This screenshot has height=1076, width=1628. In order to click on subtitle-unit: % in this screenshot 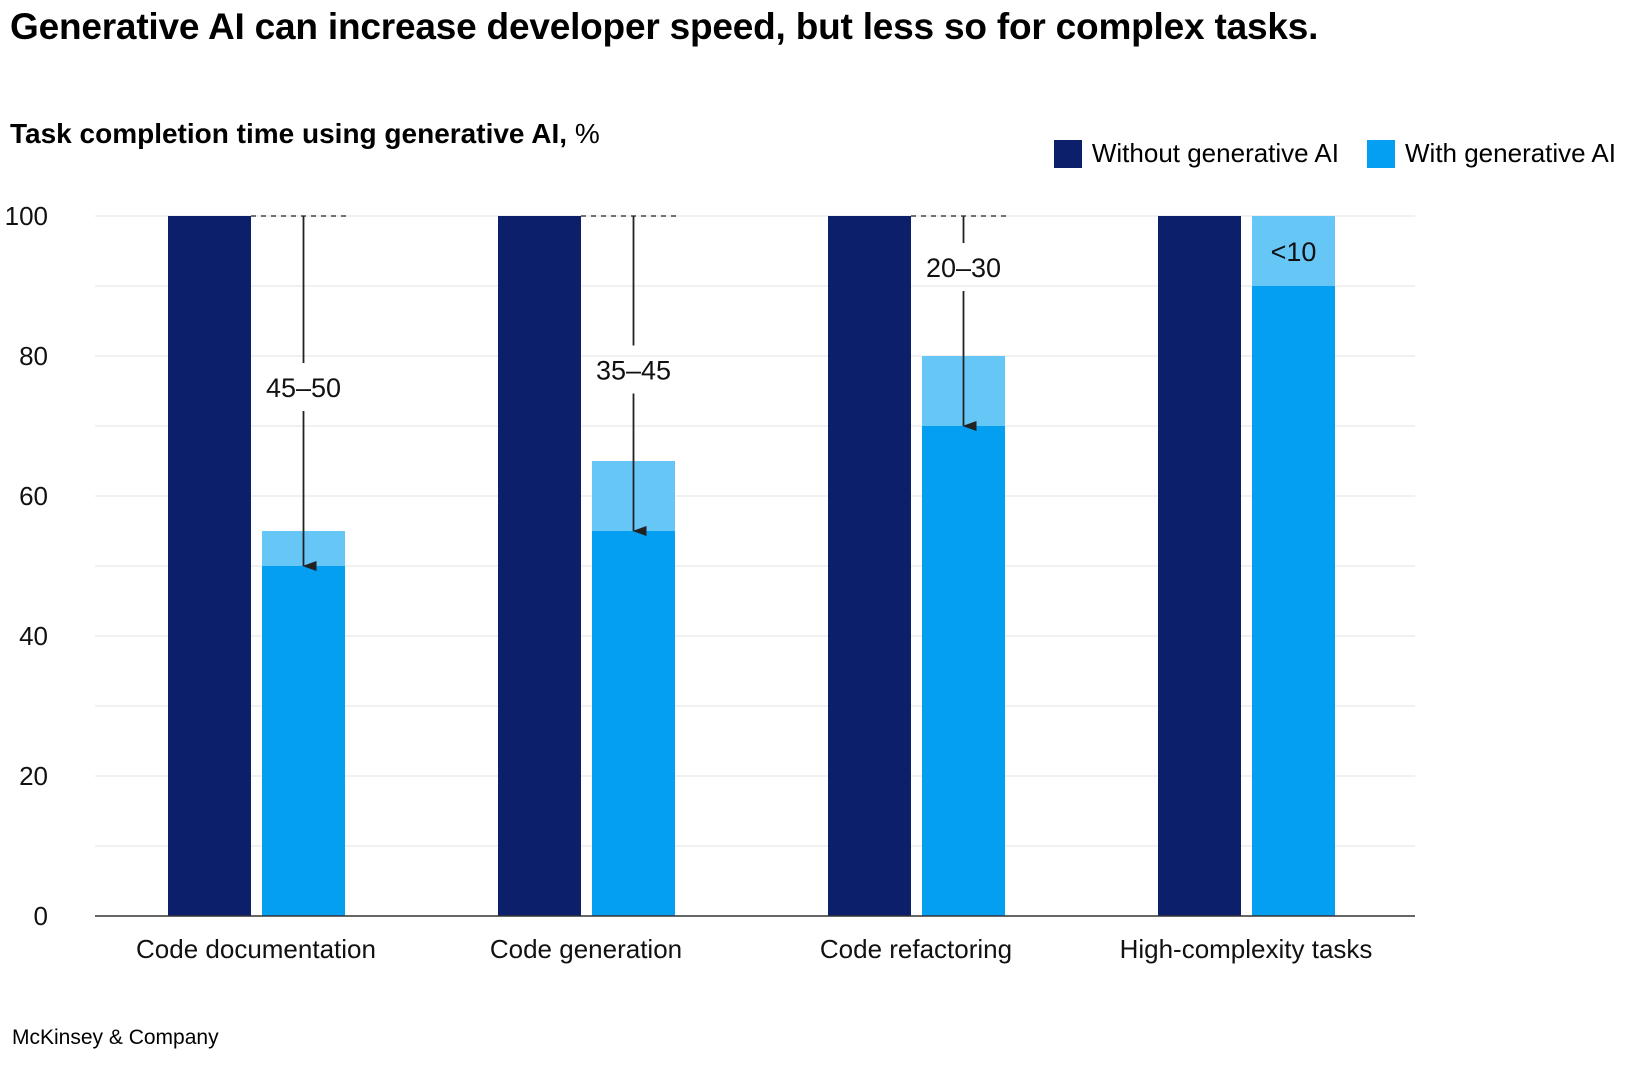, I will do `click(587, 133)`.